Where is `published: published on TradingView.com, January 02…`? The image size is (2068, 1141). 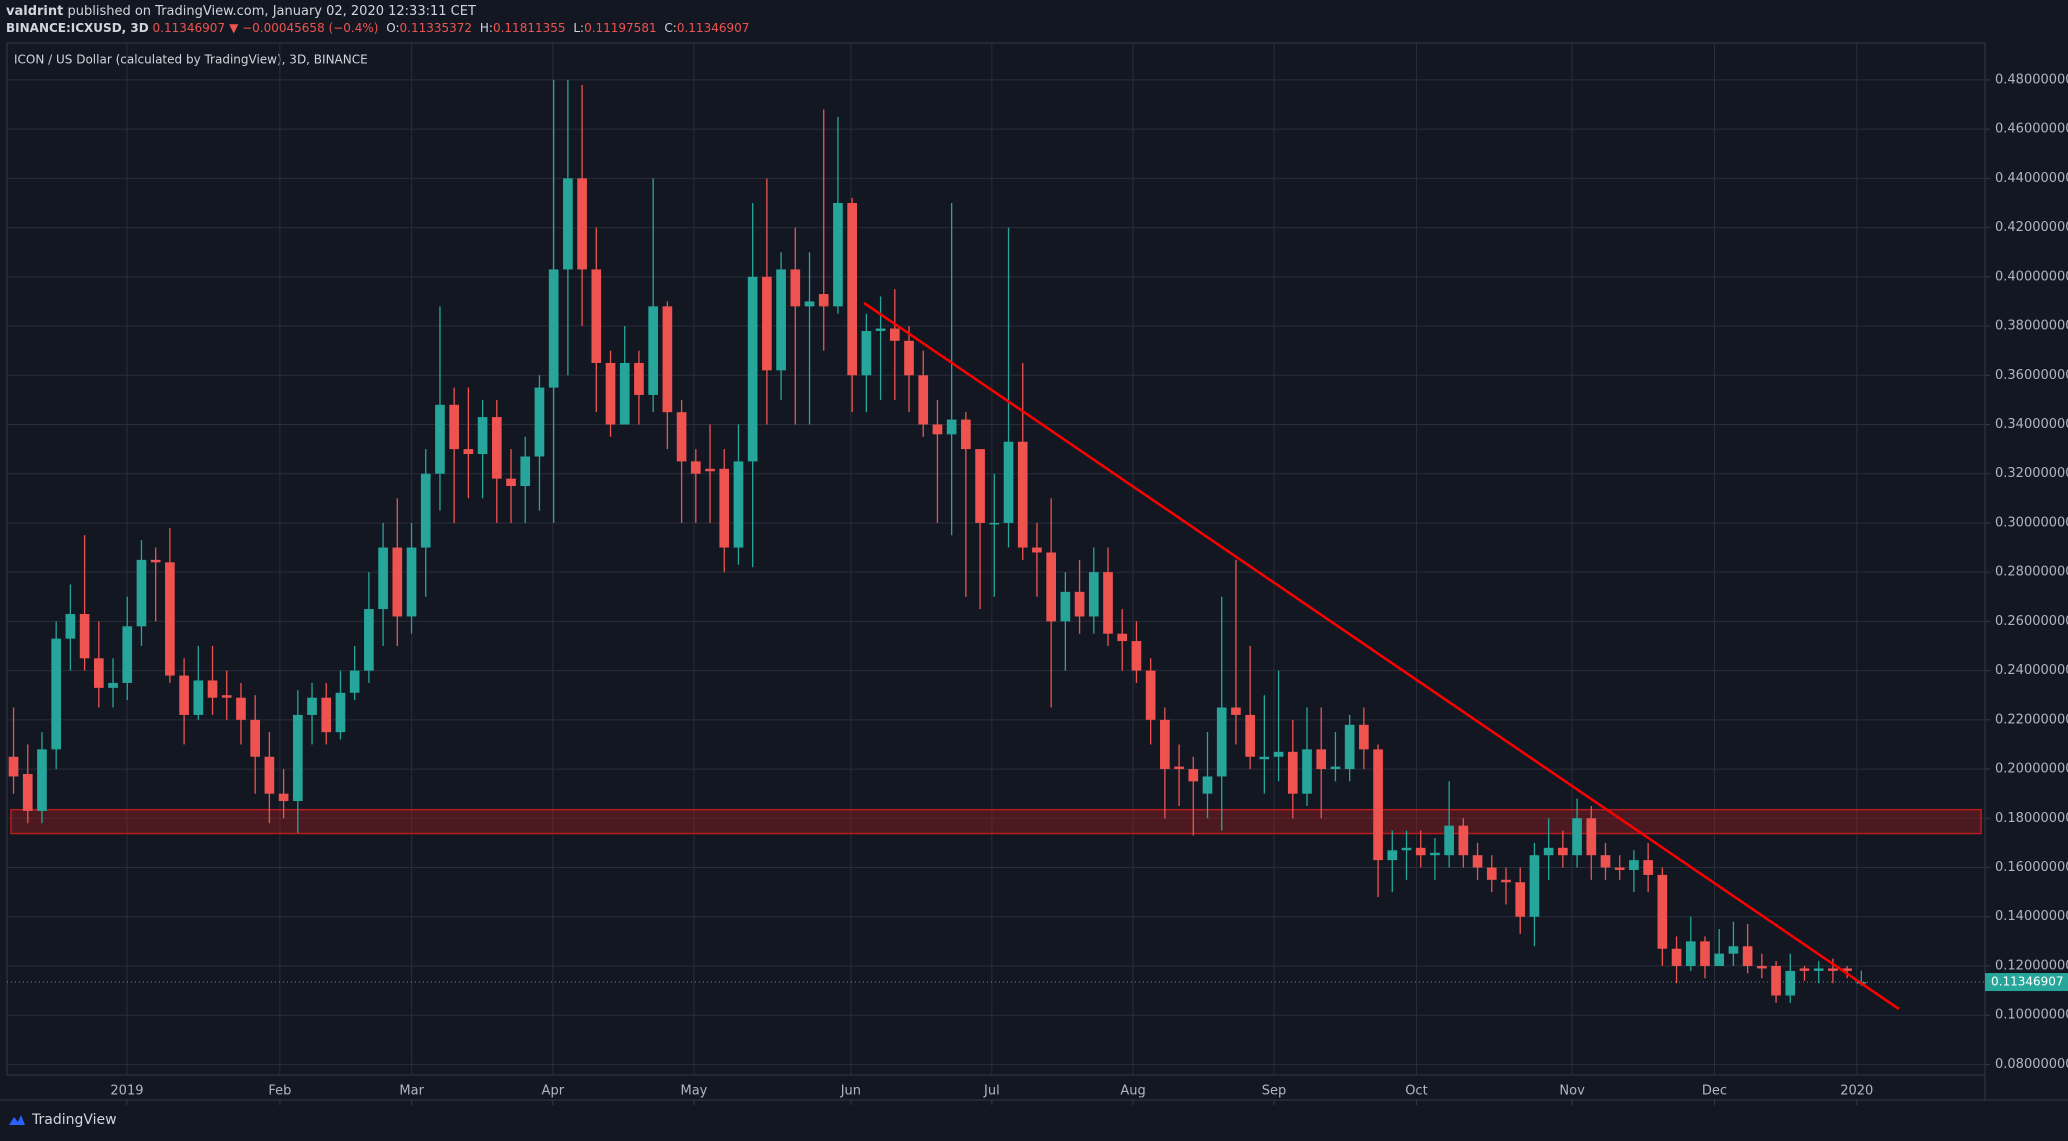 published: published on TradingView.com, January 02… is located at coordinates (269, 11).